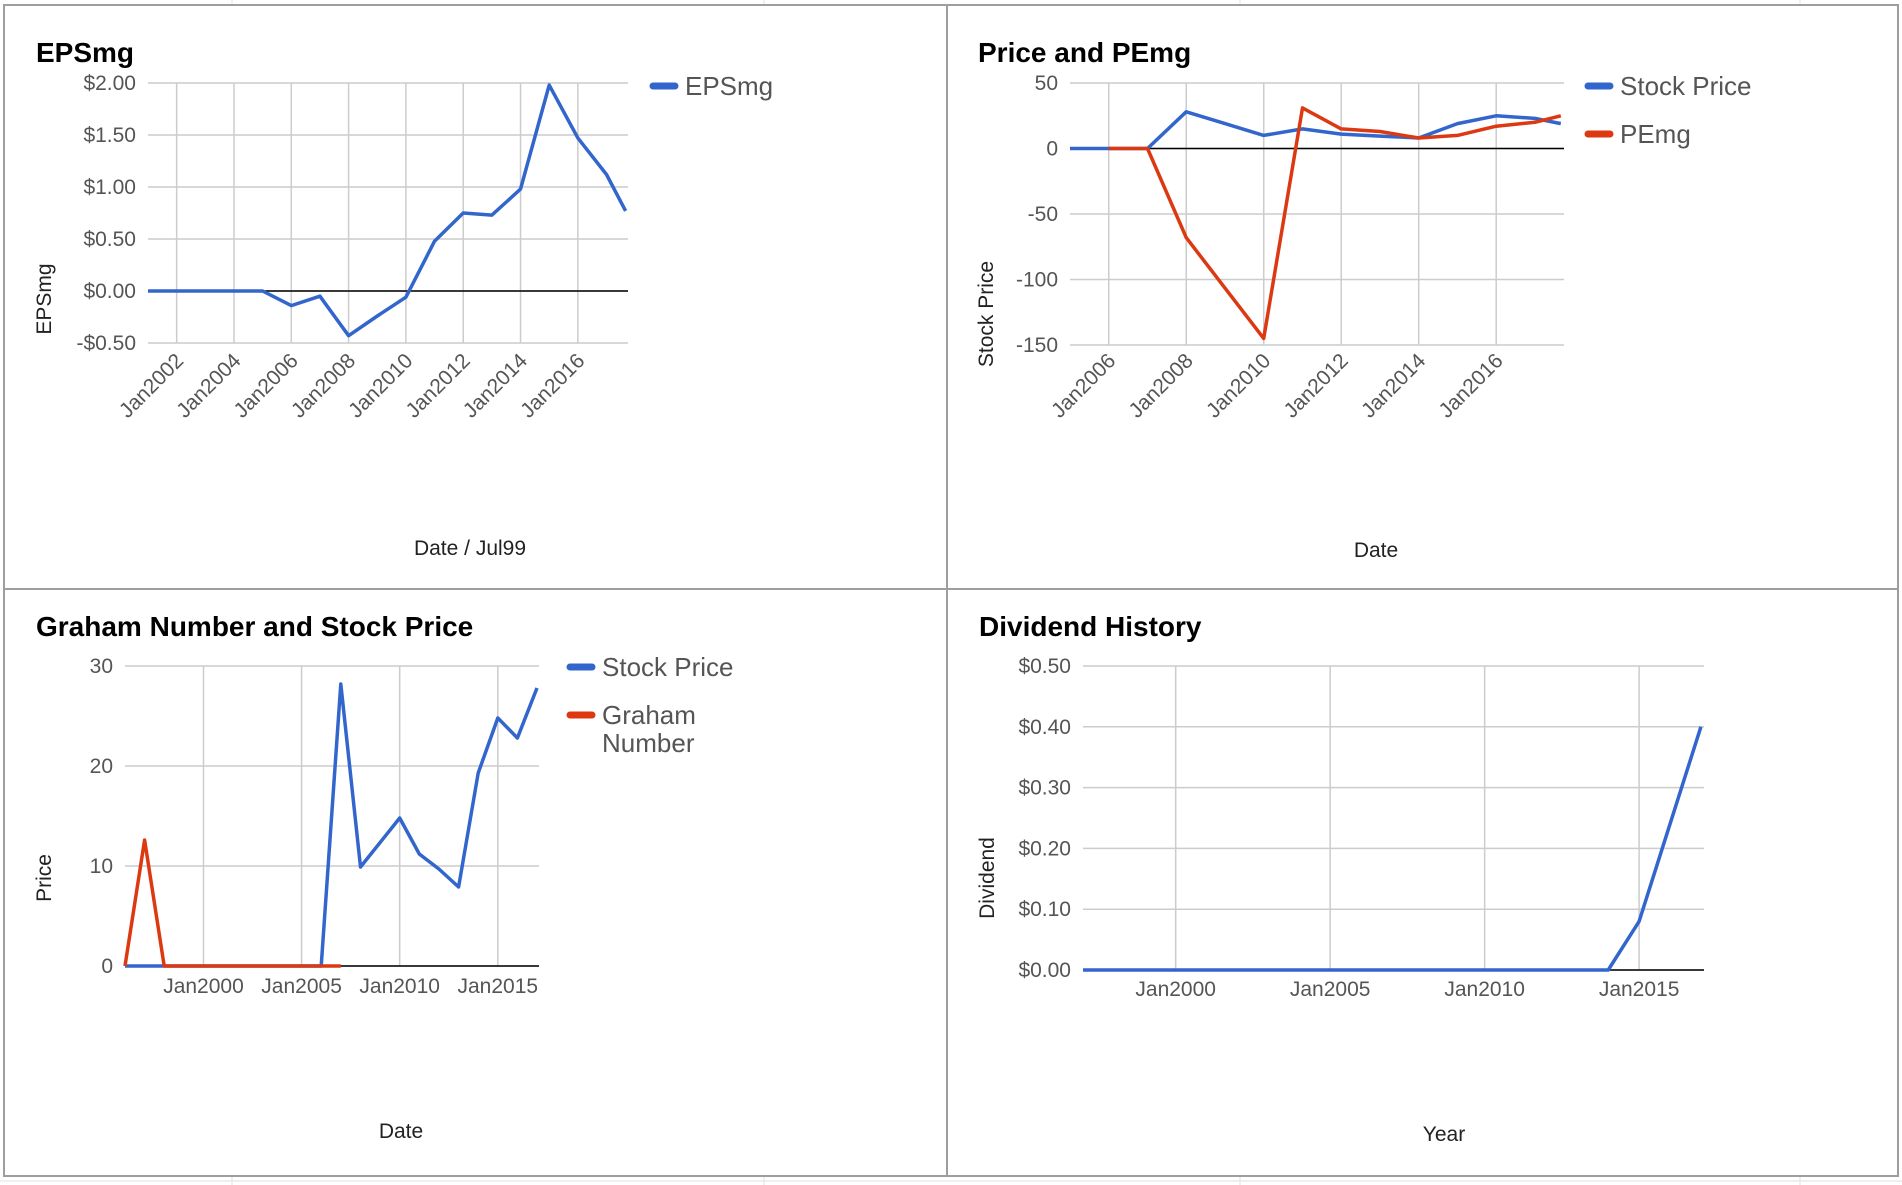  I want to click on y-tick-label: -$0.50, so click(106, 343).